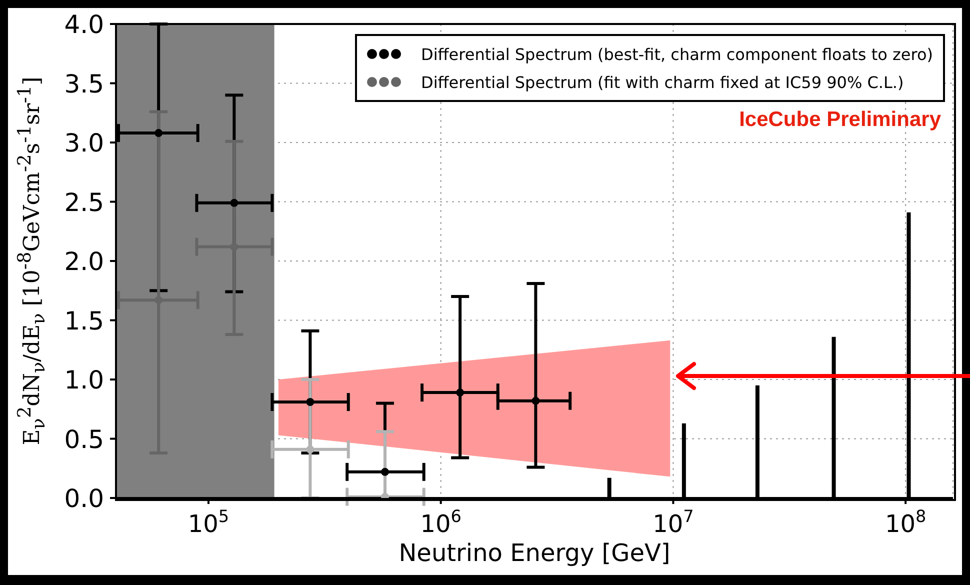 This screenshot has height=585, width=970. I want to click on x-tick-label: 10$^{8}$, so click(905, 522).